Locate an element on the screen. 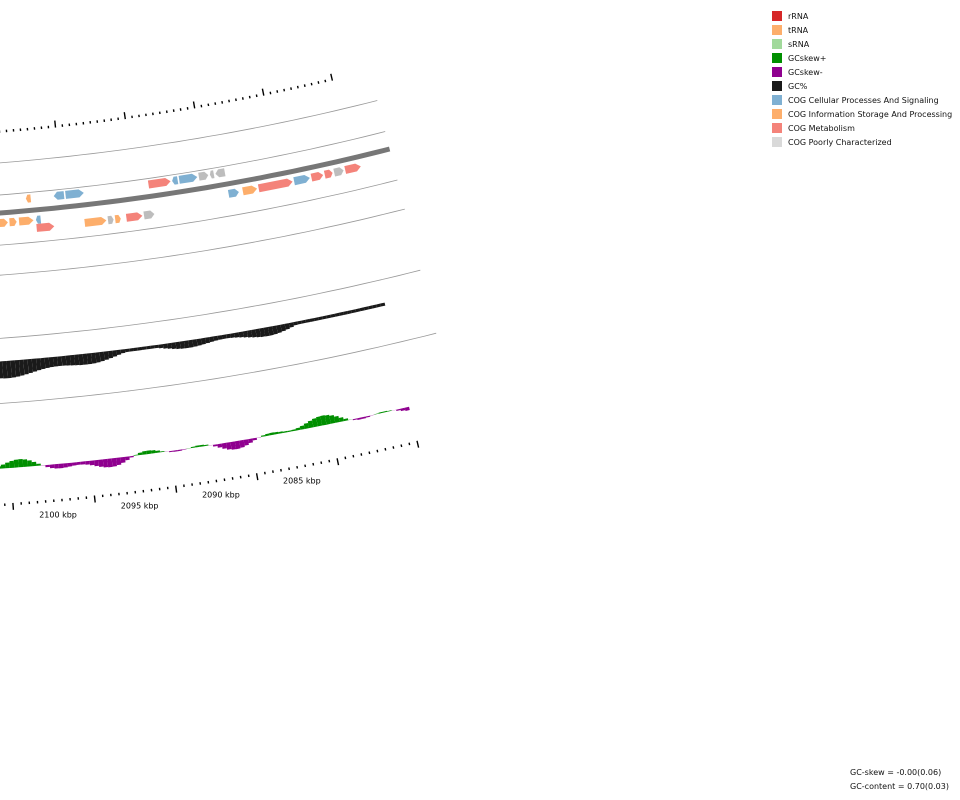  tick-label: 2095 kbp is located at coordinates (140, 506).